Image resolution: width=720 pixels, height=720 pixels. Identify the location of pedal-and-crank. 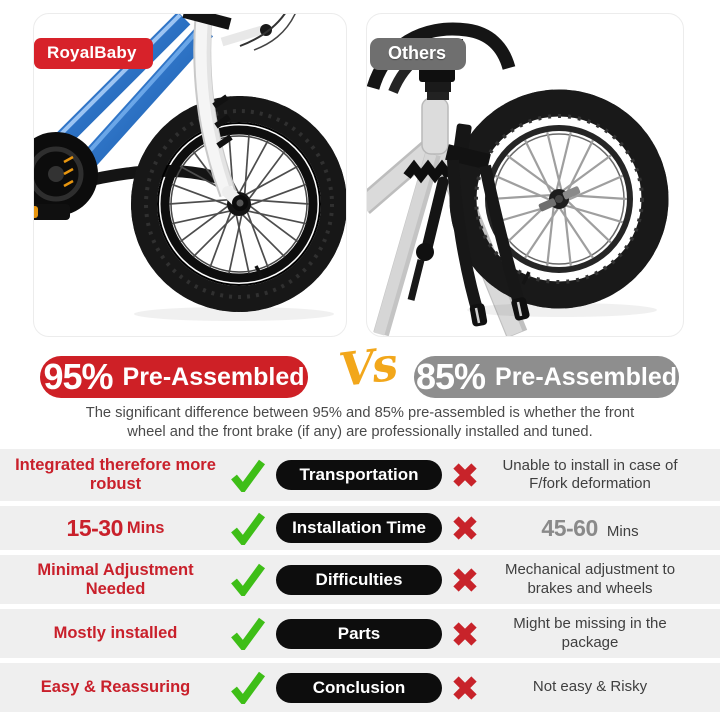
(428, 230).